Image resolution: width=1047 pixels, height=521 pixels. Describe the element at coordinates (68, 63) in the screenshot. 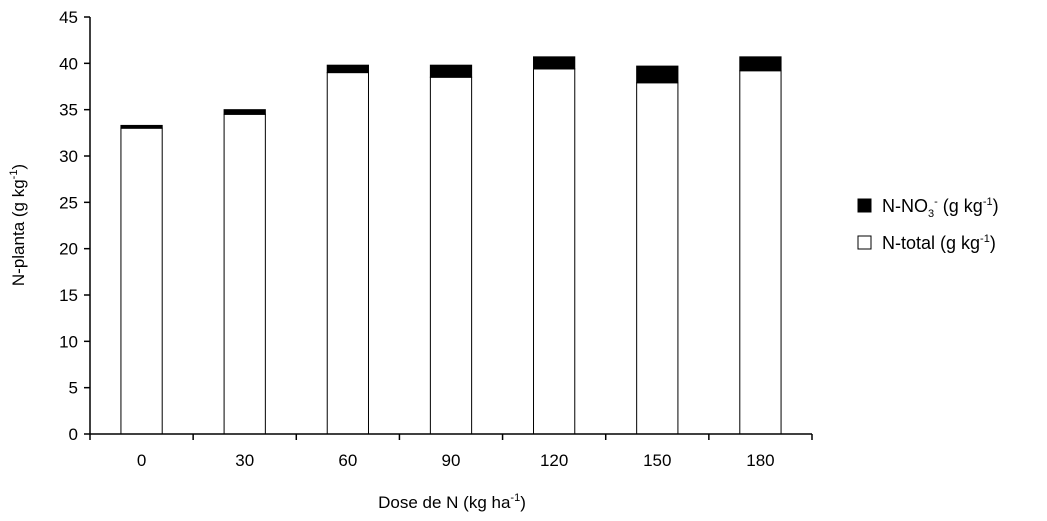

I see `y-tick-label-40: 40` at that location.